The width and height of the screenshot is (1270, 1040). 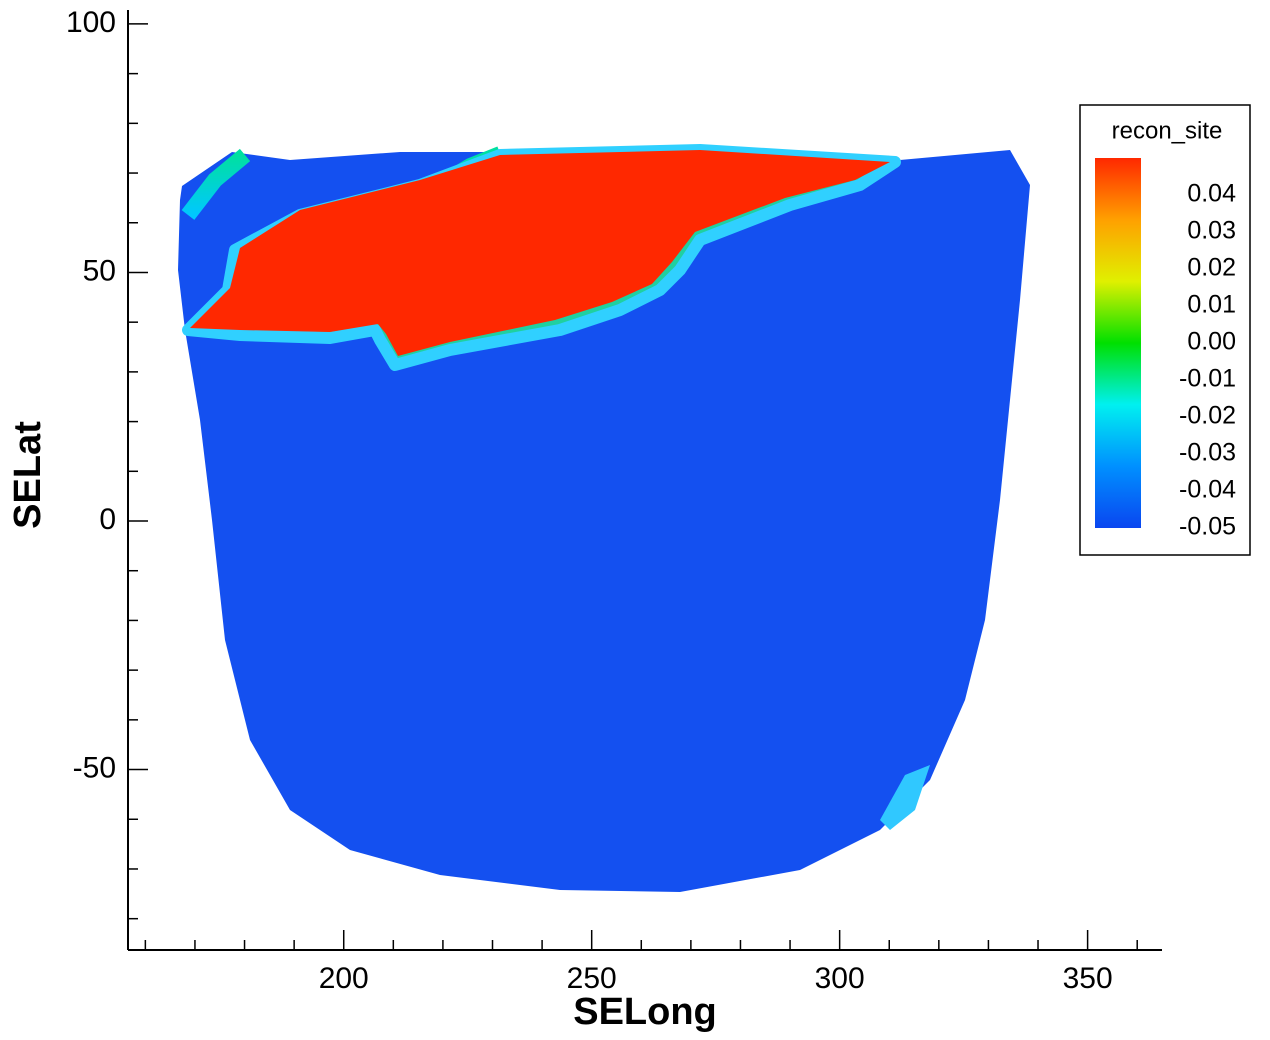 I want to click on colorbar, so click(x=1118, y=343).